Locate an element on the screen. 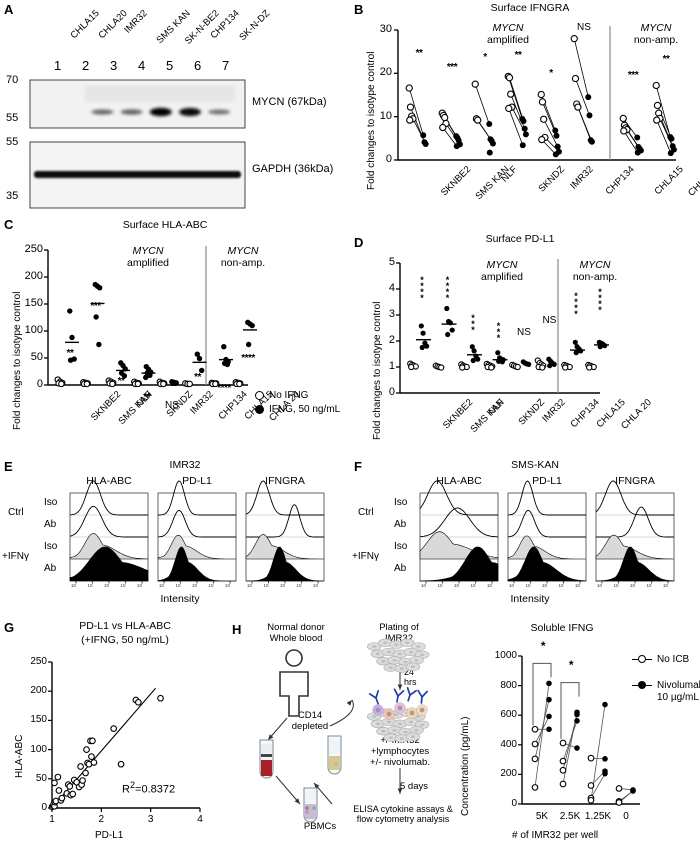 The height and width of the screenshot is (847, 700). panel-g-ytick: 50 is located at coordinates (41, 778).